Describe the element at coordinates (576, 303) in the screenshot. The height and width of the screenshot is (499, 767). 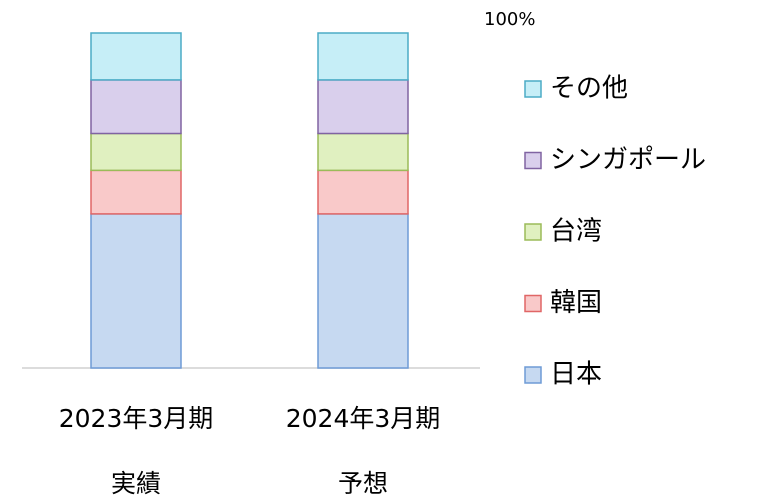
I see `legend-label: 韓国` at that location.